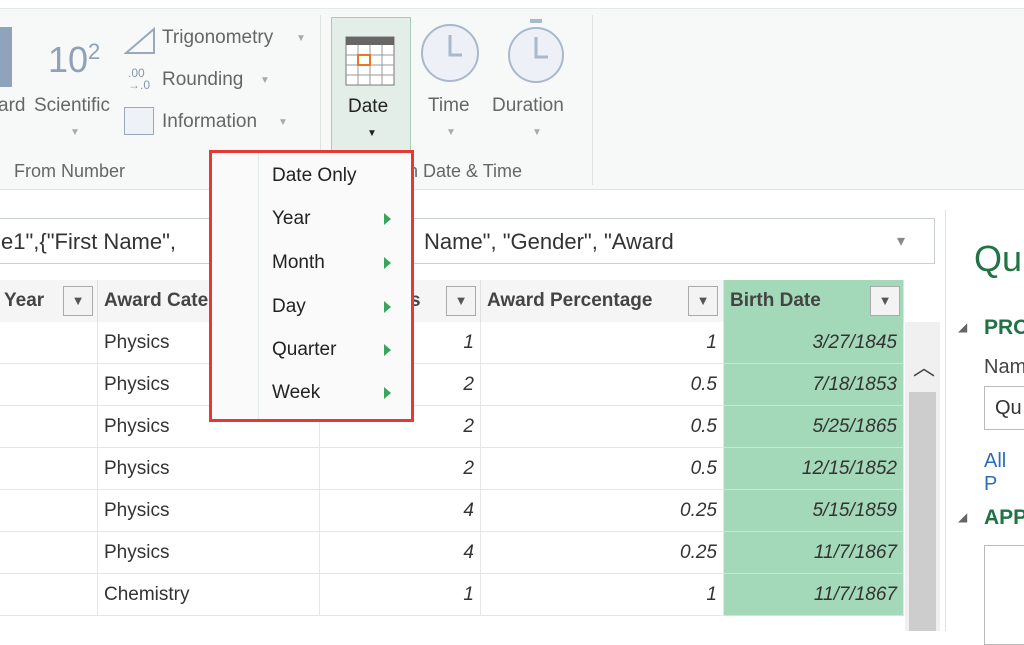  I want to click on menu-item-month: Month, so click(311, 264).